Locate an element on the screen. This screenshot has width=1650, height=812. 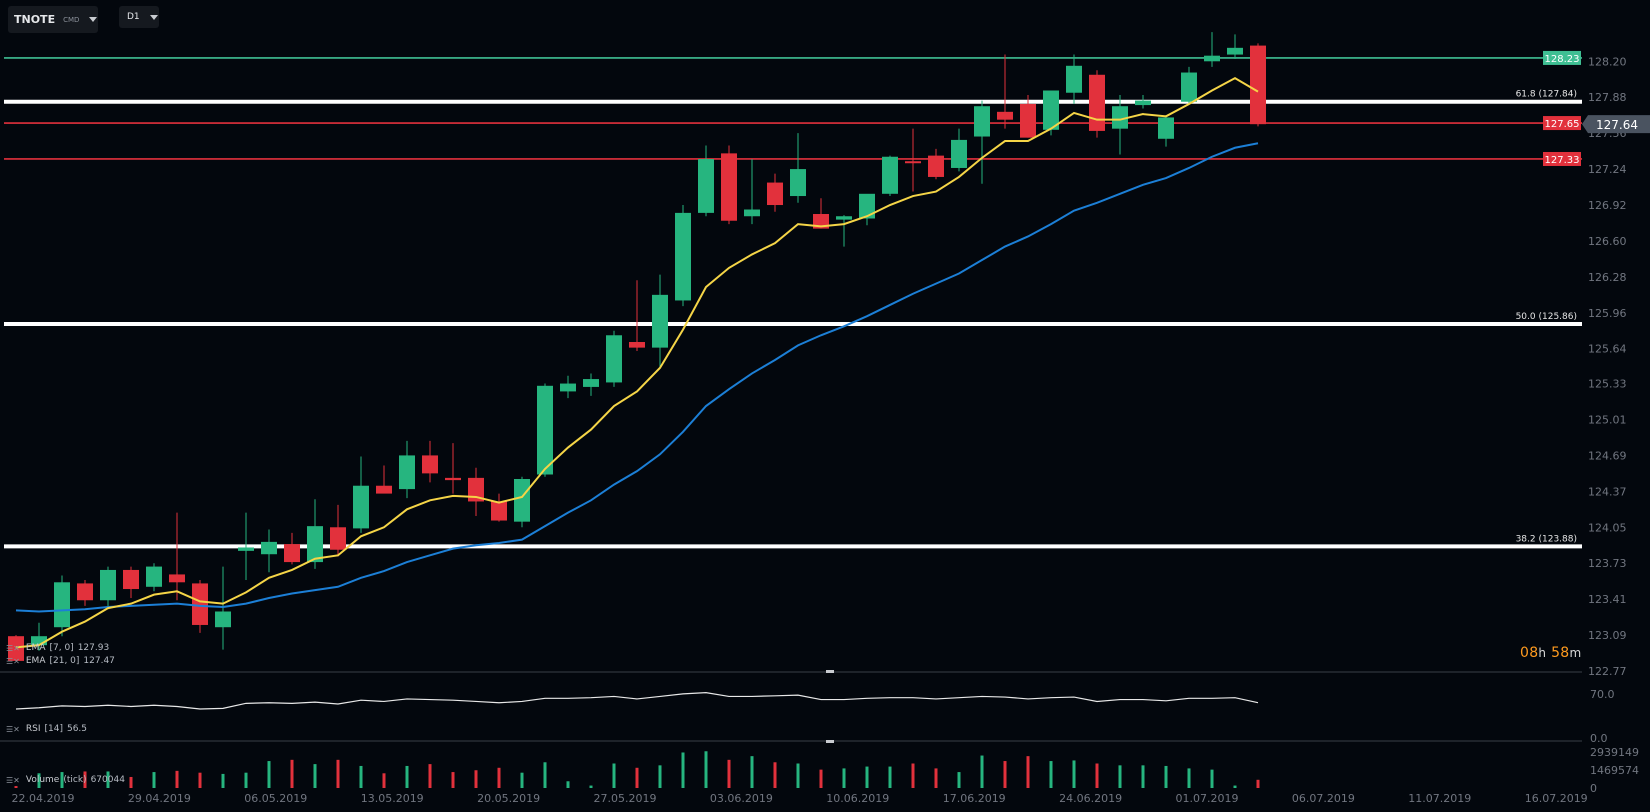
date-tick-label: 17.06.2019 is located at coordinates (974, 798).